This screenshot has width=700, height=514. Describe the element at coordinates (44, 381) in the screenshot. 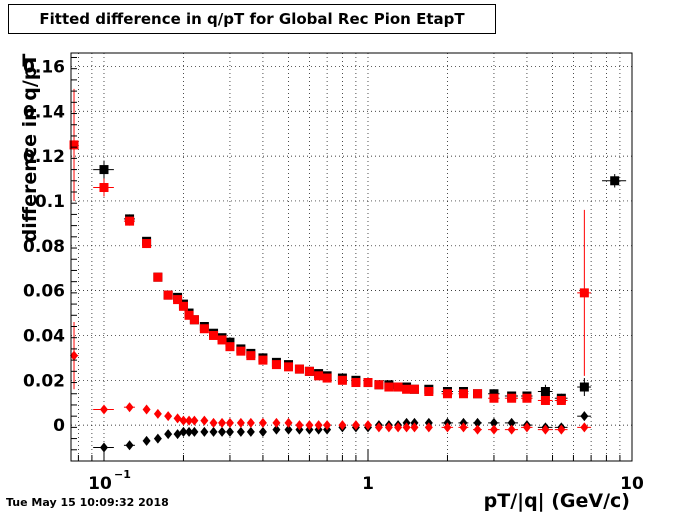

I see `y-tick-label: 0.02` at that location.